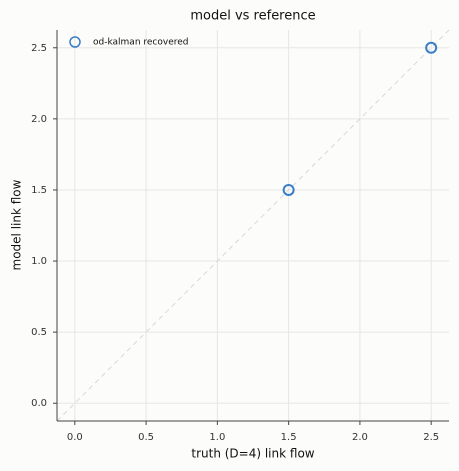  What do you see at coordinates (217, 437) in the screenshot?
I see `x-tick-label: 1.0` at bounding box center [217, 437].